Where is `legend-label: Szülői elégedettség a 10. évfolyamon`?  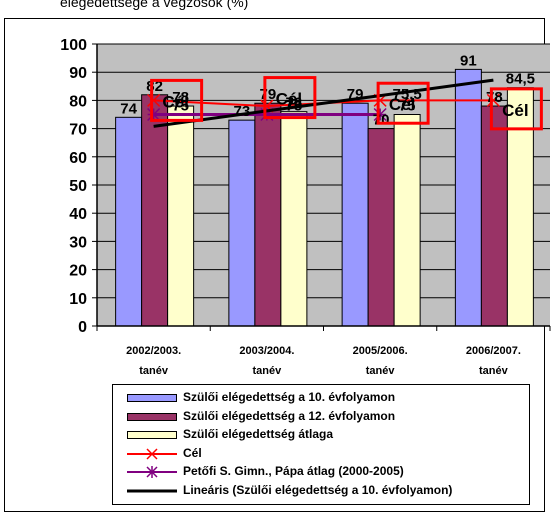 legend-label: Szülői elégedettség a 10. évfolyamon is located at coordinates (289, 397).